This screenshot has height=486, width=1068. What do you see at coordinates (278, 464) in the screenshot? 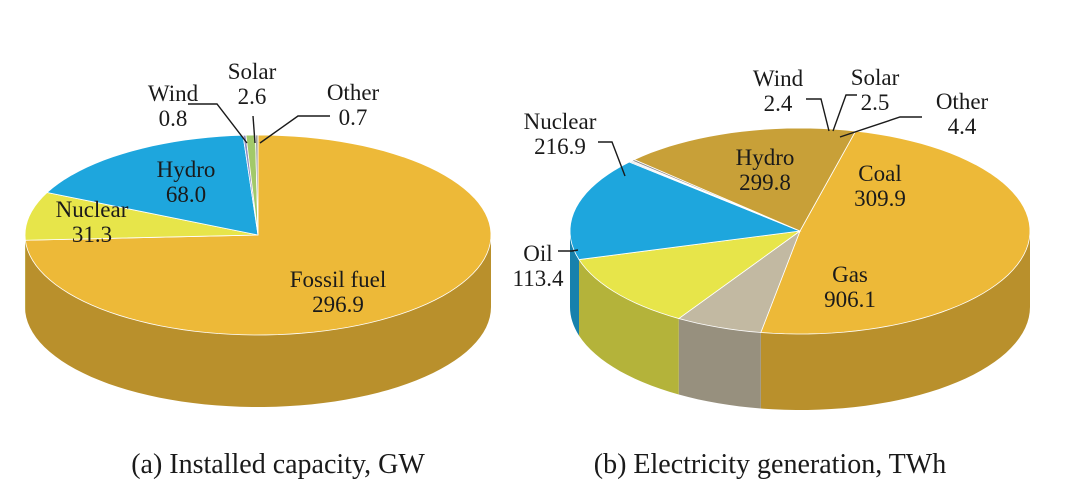
I see `chart-a-caption: (a) Installed capacity, GW` at bounding box center [278, 464].